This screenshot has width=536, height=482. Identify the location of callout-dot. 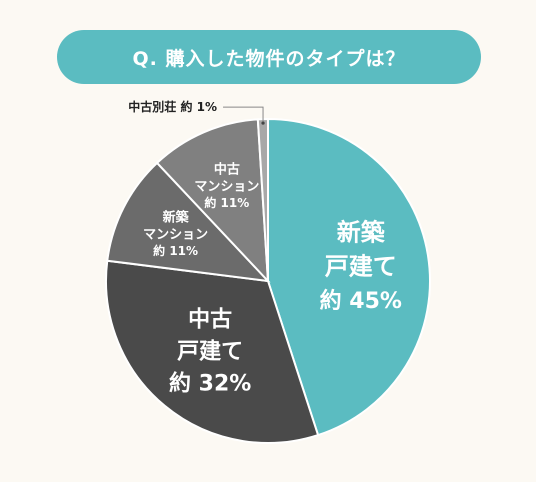
(263, 123).